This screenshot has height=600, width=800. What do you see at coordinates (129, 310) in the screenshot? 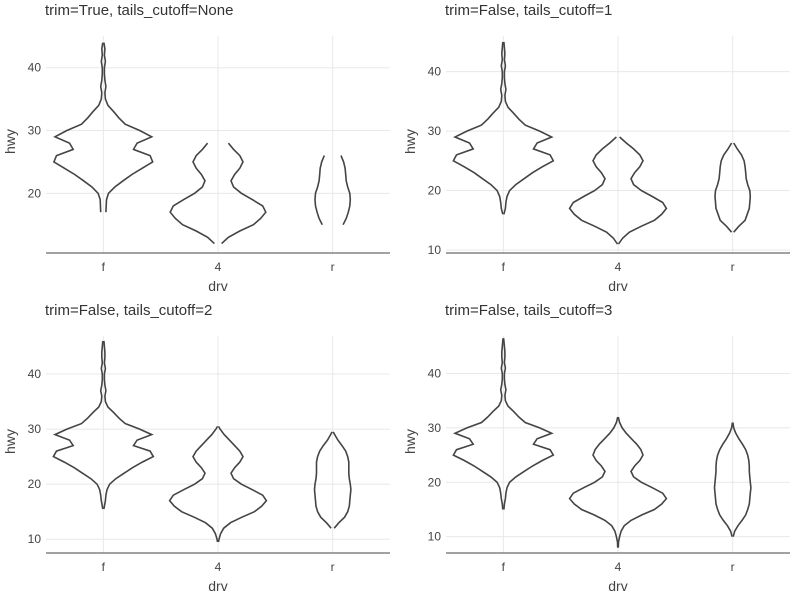
I see `panel-title: trim=False, tails_cutoff=2` at bounding box center [129, 310].